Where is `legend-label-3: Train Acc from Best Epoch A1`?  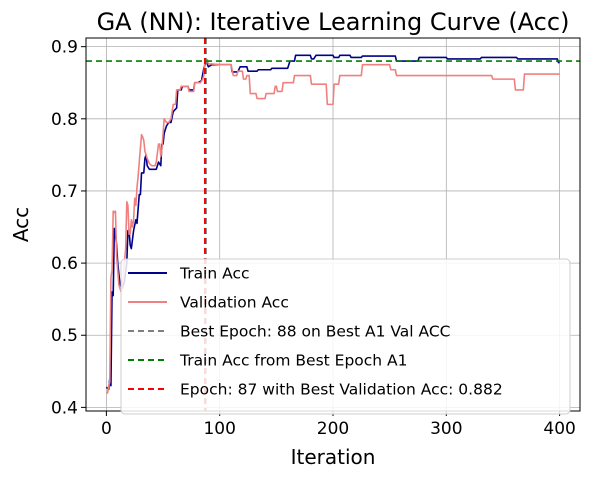 legend-label-3: Train Acc from Best Epoch A1 is located at coordinates (293, 361).